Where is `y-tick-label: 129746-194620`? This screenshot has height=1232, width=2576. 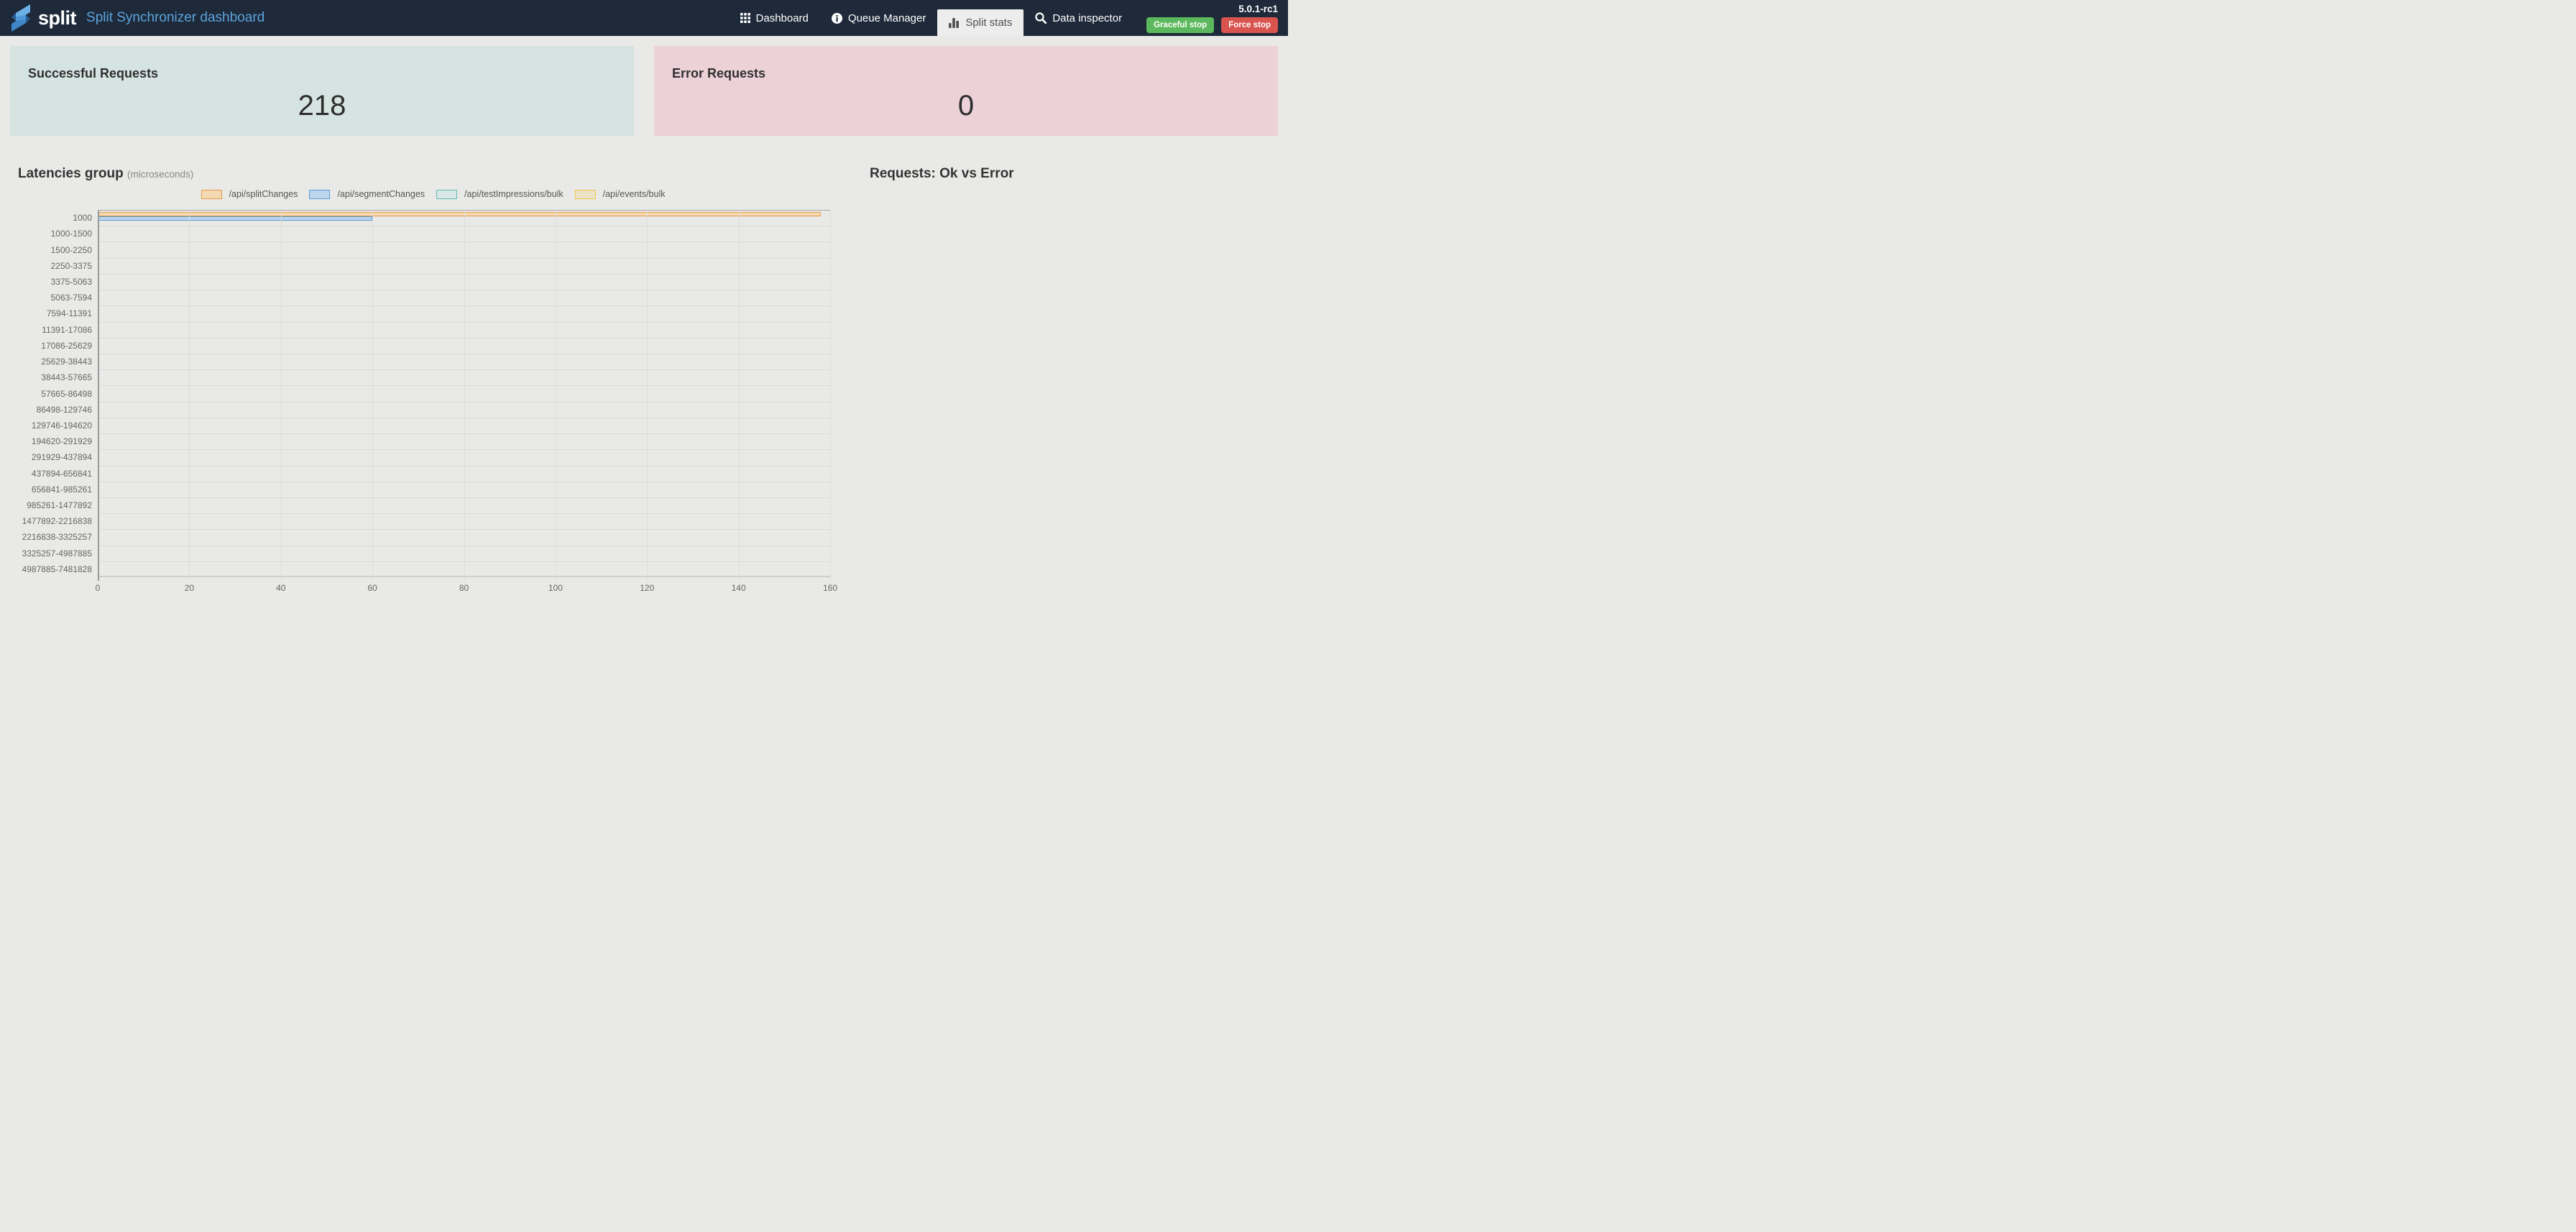
y-tick-label: 129746-194620 is located at coordinates (61, 425).